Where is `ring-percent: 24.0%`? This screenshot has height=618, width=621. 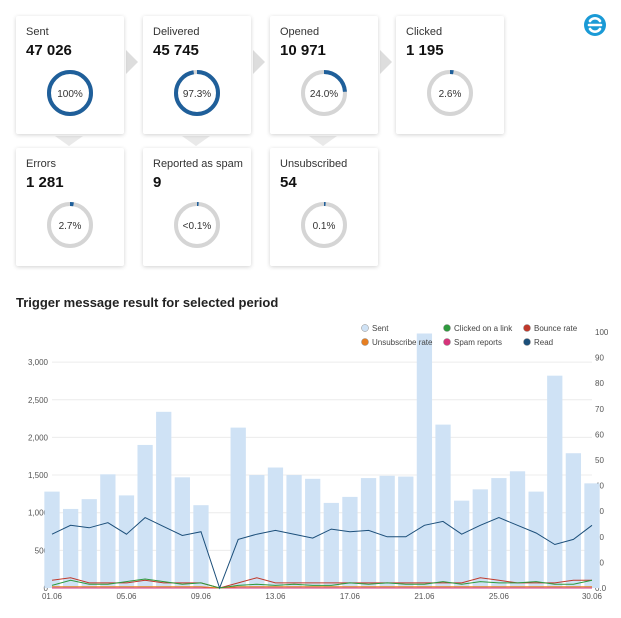 ring-percent: 24.0% is located at coordinates (324, 94).